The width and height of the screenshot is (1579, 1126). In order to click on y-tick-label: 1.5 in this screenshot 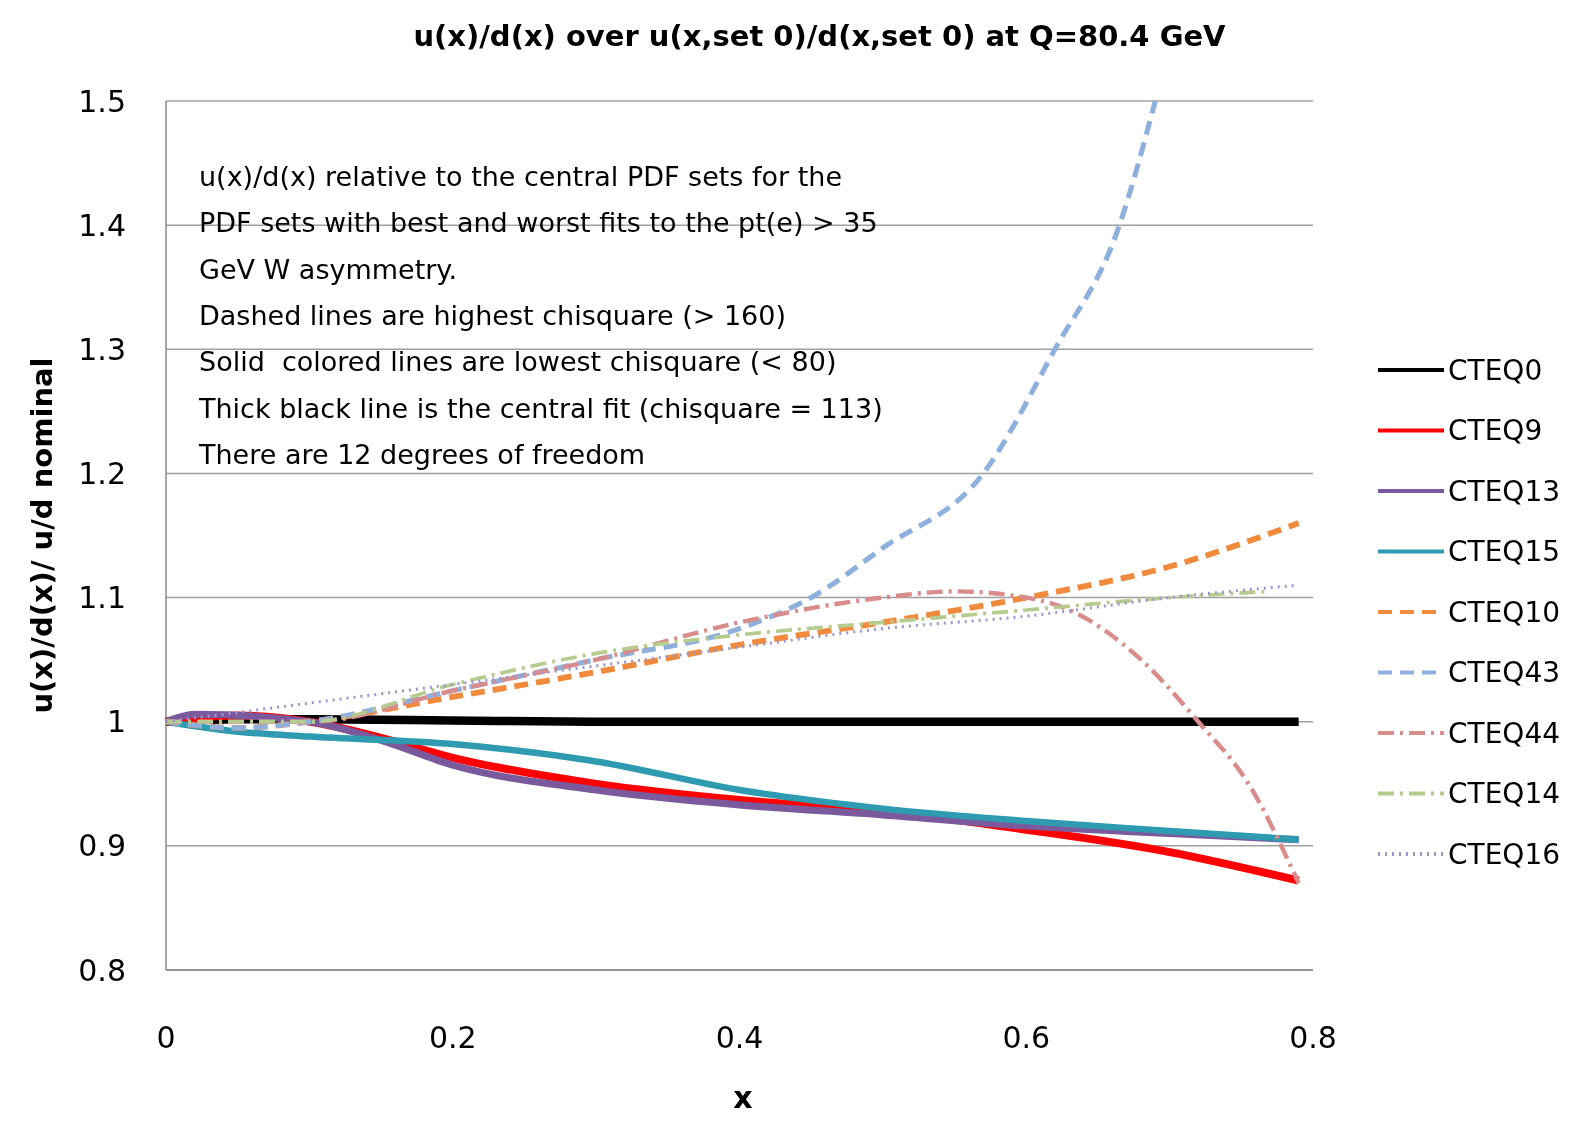, I will do `click(102, 101)`.